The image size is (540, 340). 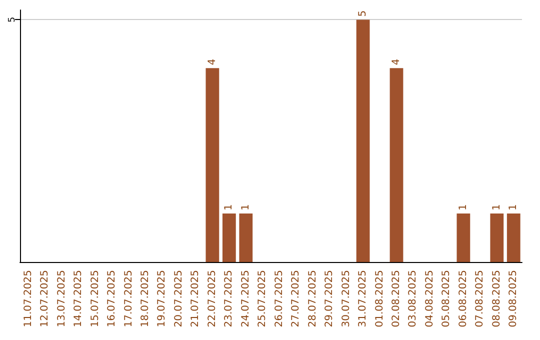 I want to click on x-tick-label: 24.07.2025, so click(x=246, y=299).